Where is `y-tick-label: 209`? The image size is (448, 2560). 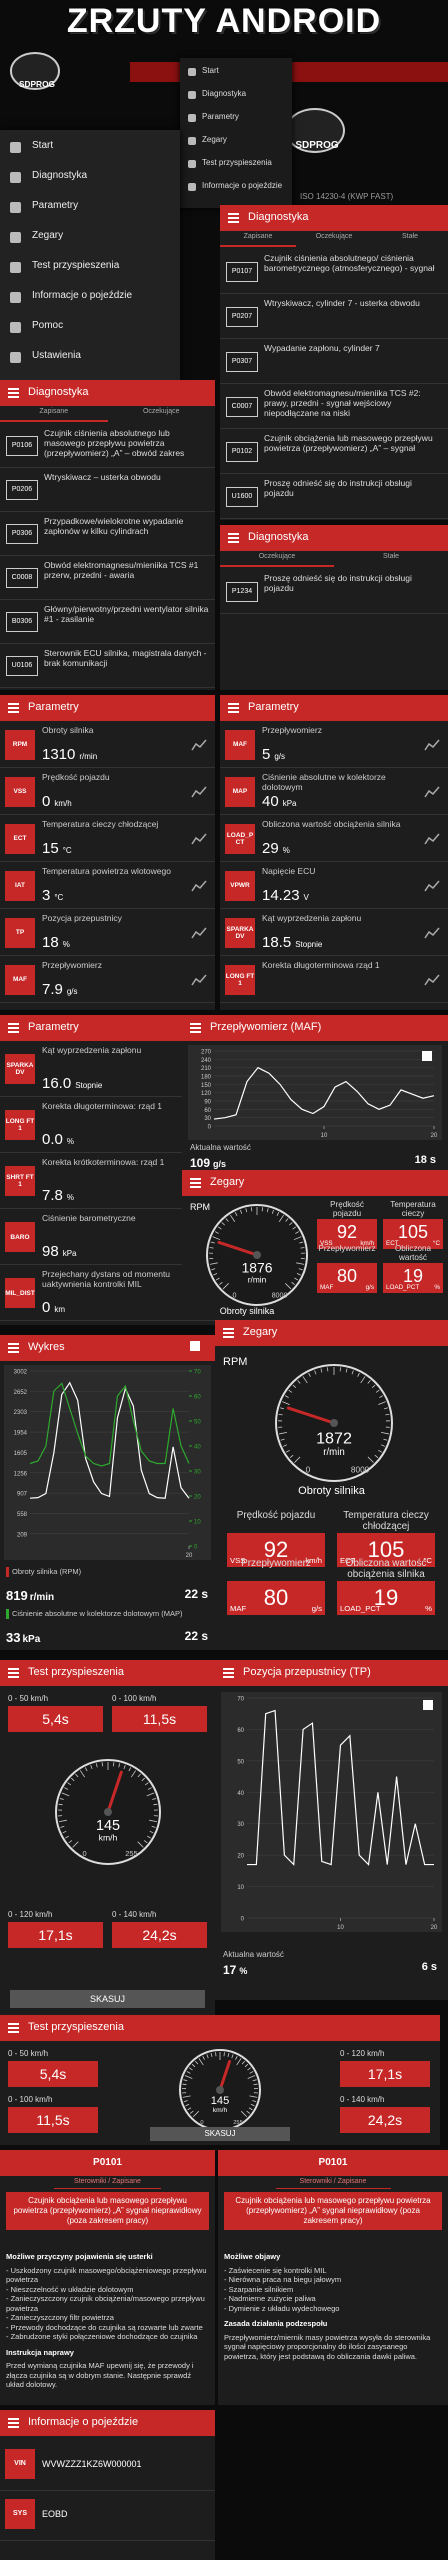 y-tick-label: 209 is located at coordinates (22, 1535).